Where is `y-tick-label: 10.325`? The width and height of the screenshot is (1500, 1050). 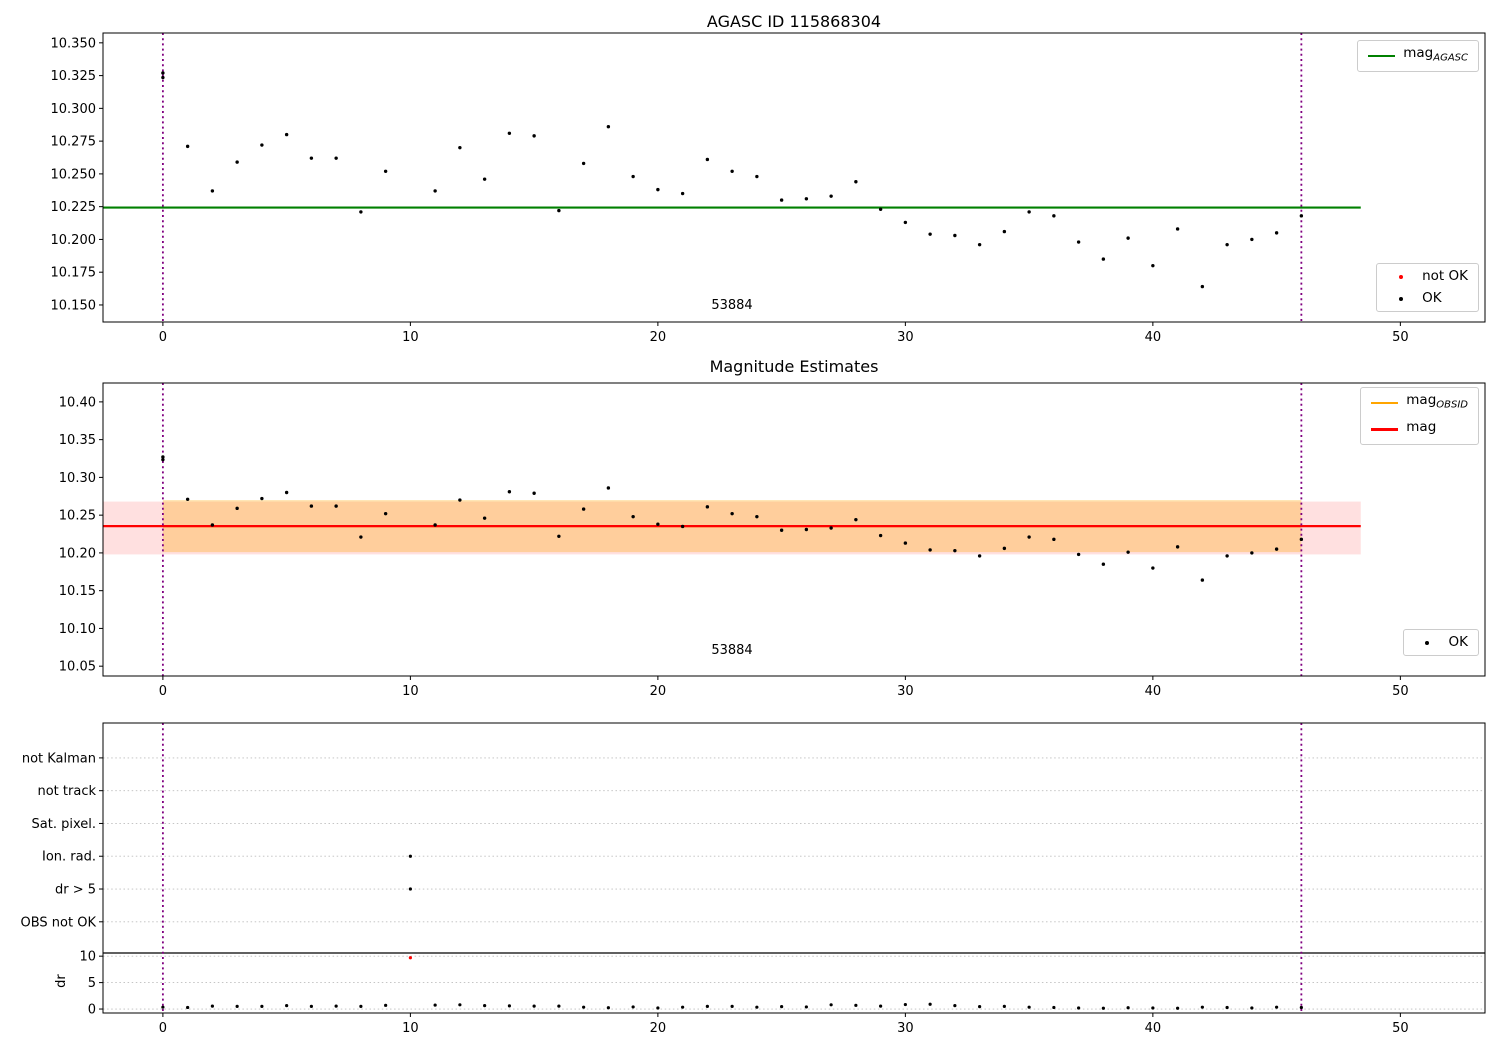
y-tick-label: 10.325 is located at coordinates (74, 76).